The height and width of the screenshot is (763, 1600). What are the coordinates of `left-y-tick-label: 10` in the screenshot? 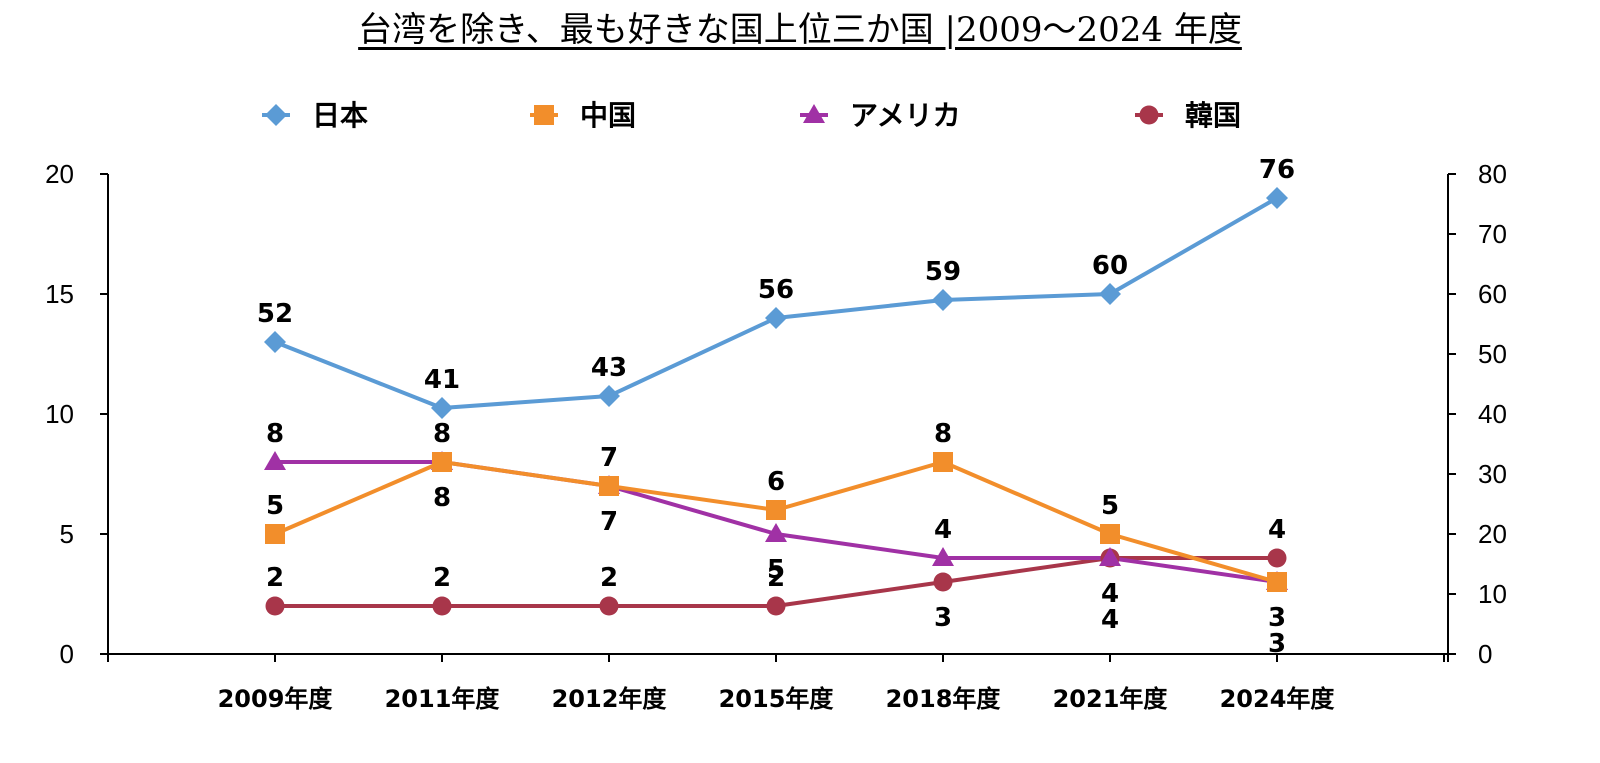 It's located at (59, 414).